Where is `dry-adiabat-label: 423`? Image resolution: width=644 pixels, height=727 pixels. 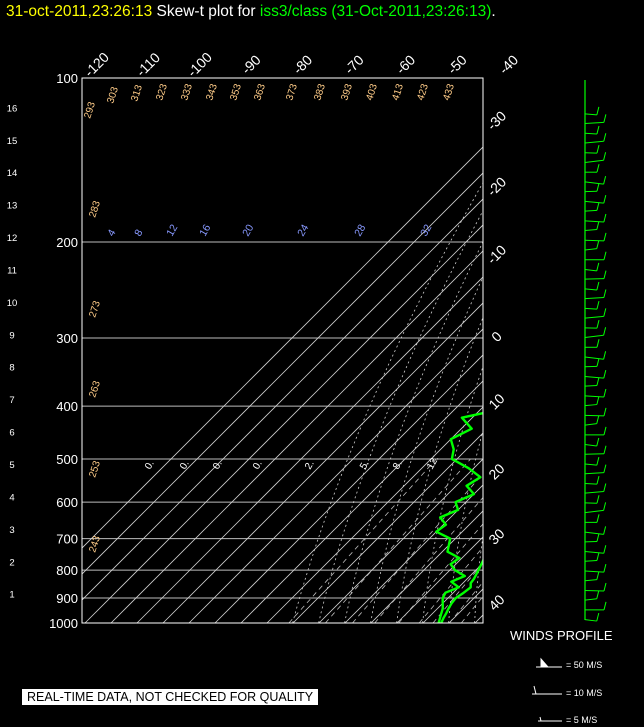
dry-adiabat-label: 423 is located at coordinates (423, 92).